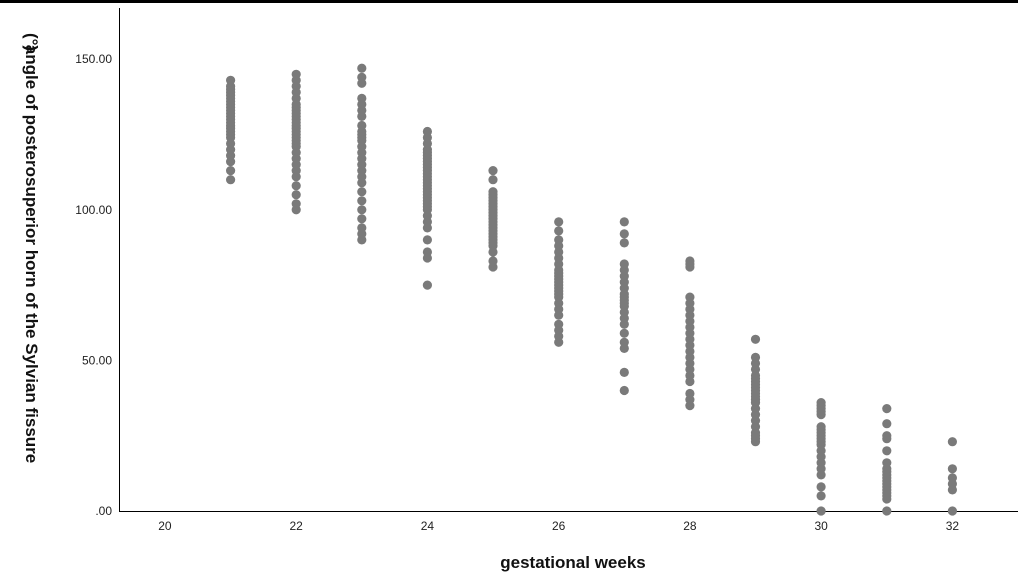  What do you see at coordinates (31, 42) in the screenshot?
I see `y-axis-unit: (°)` at bounding box center [31, 42].